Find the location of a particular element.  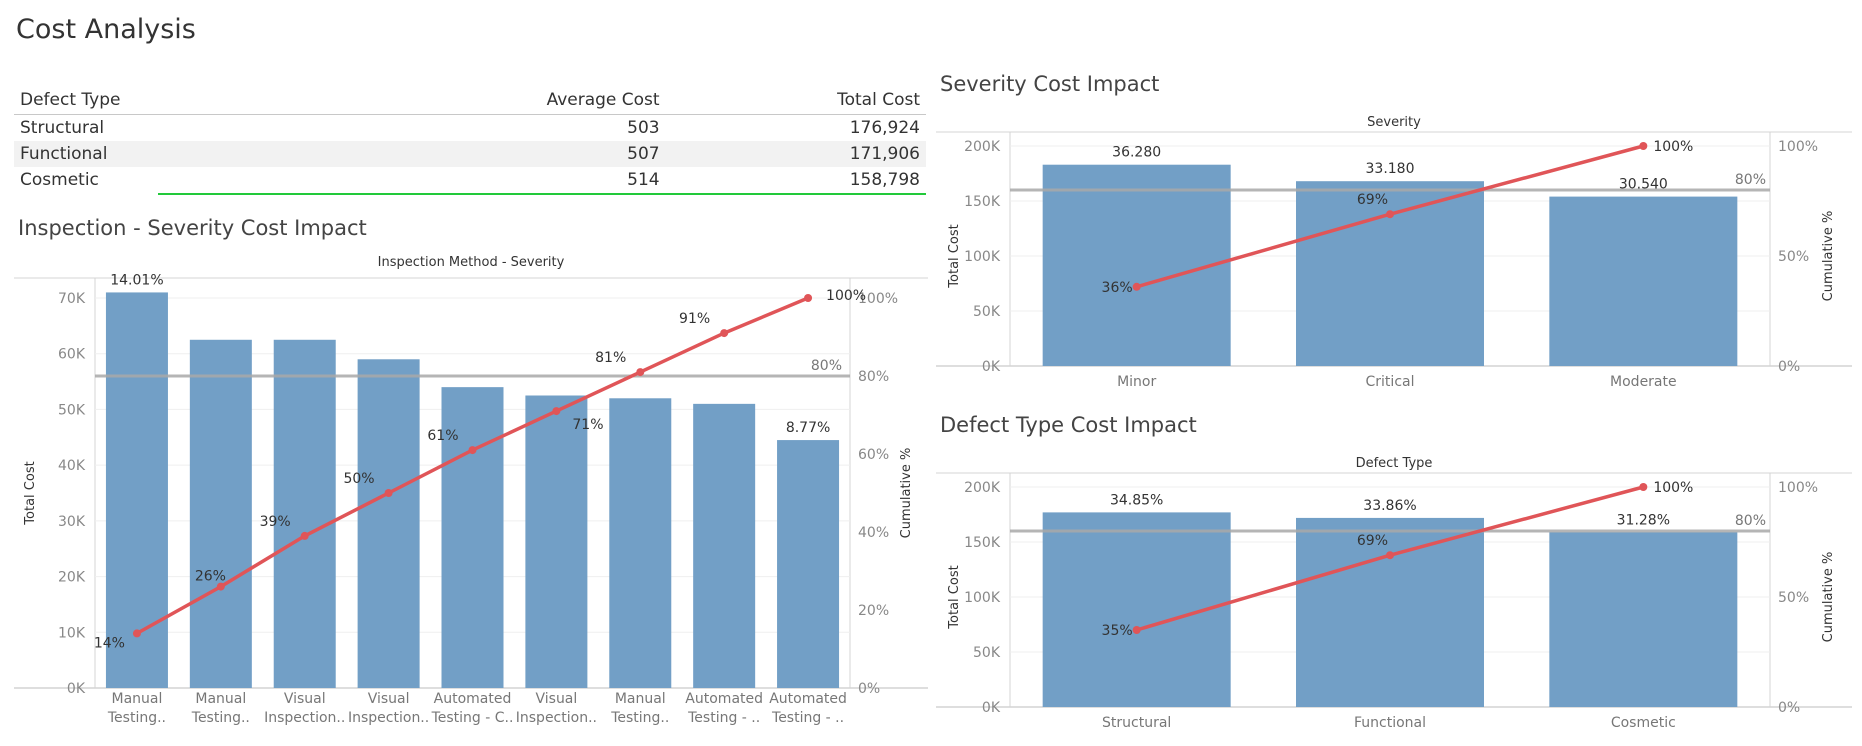

cumulative-label: 35% is located at coordinates (1117, 631).